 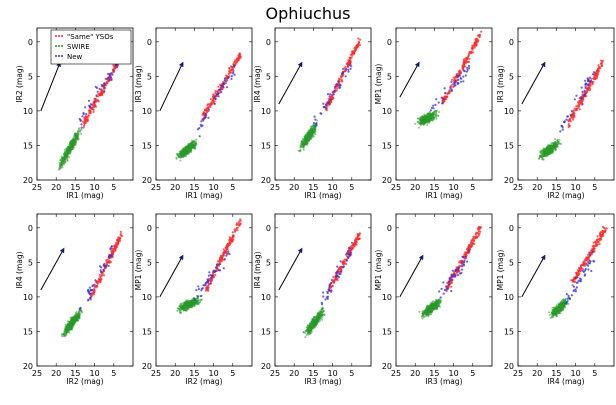 I want to click on legend-label: SWIRE, so click(x=78, y=47).